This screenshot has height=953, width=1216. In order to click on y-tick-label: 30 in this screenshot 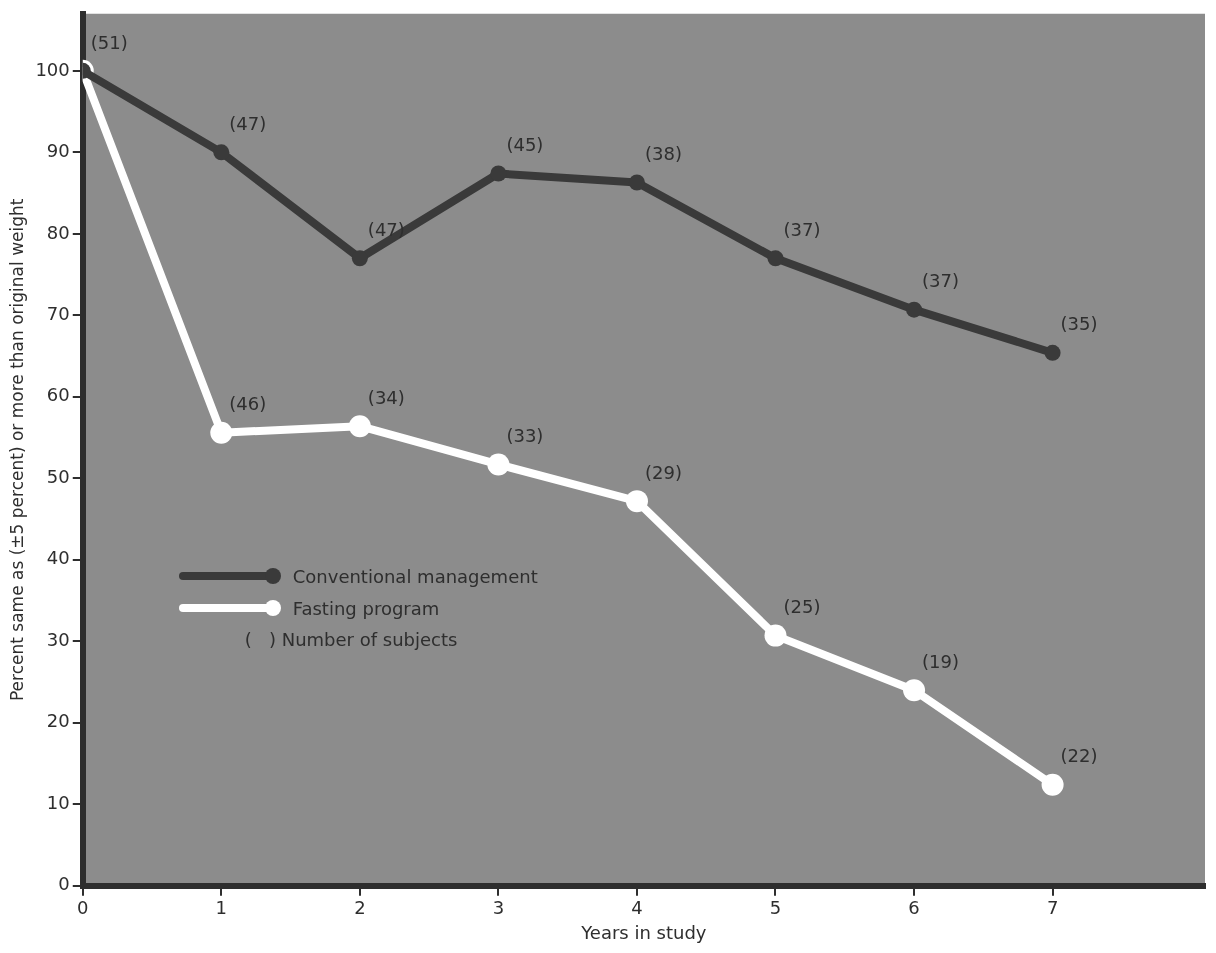, I will do `click(58, 639)`.